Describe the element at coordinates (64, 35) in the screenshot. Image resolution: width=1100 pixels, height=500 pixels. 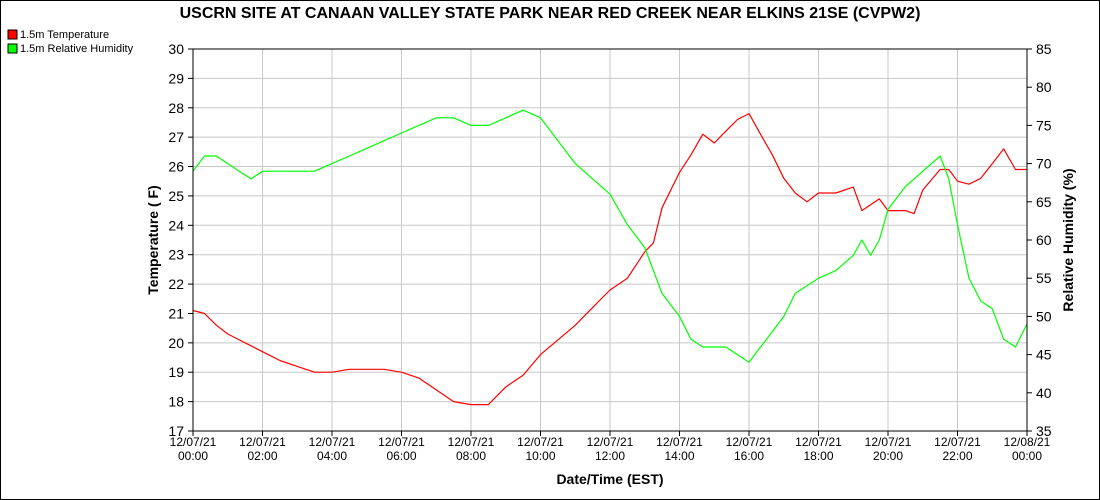
I see `legend-label-temperature: 1.5m Temperature` at that location.